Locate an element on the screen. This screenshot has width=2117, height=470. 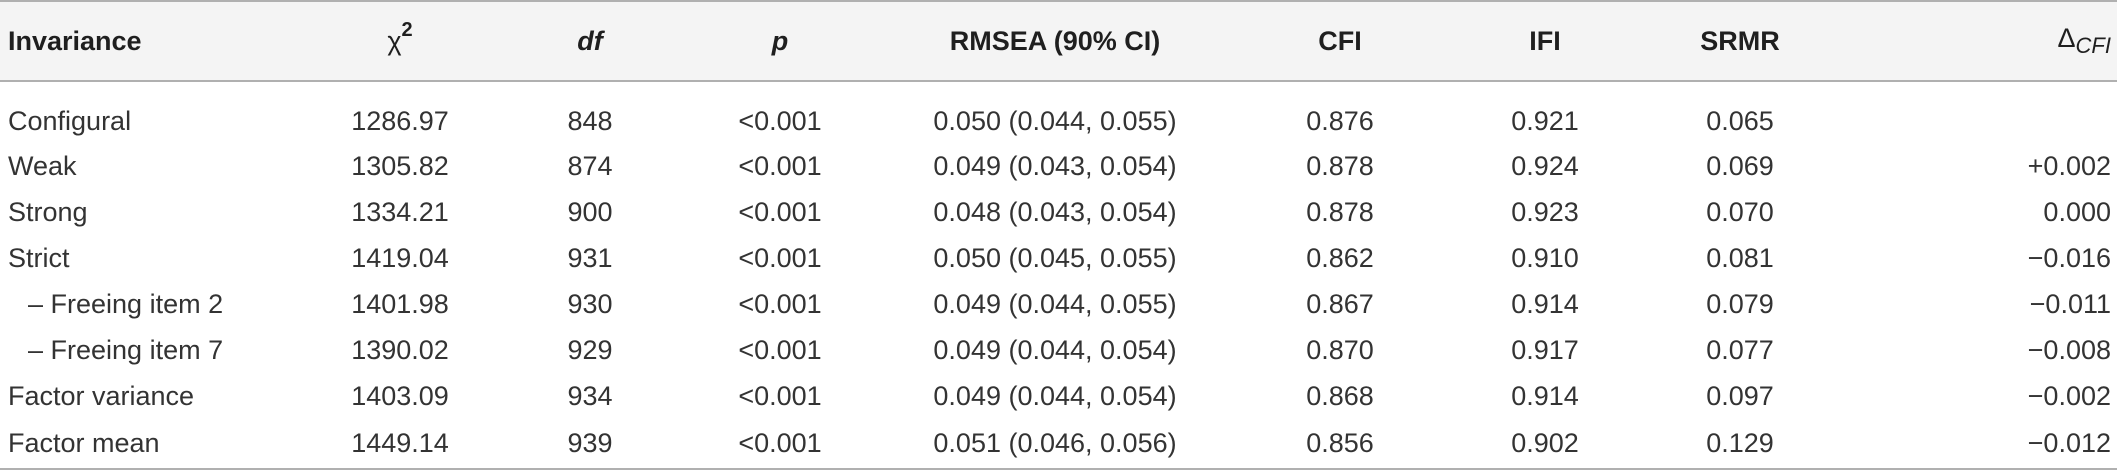
cell-delta-cfi: 0.000 is located at coordinates (2077, 211).